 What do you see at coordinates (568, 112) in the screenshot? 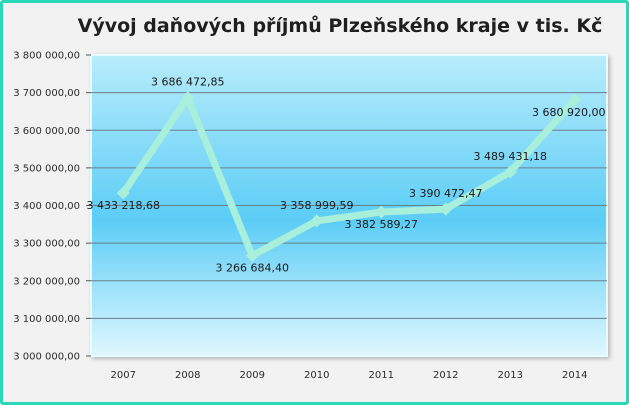
I see `data-label: 3 680 920,00` at bounding box center [568, 112].